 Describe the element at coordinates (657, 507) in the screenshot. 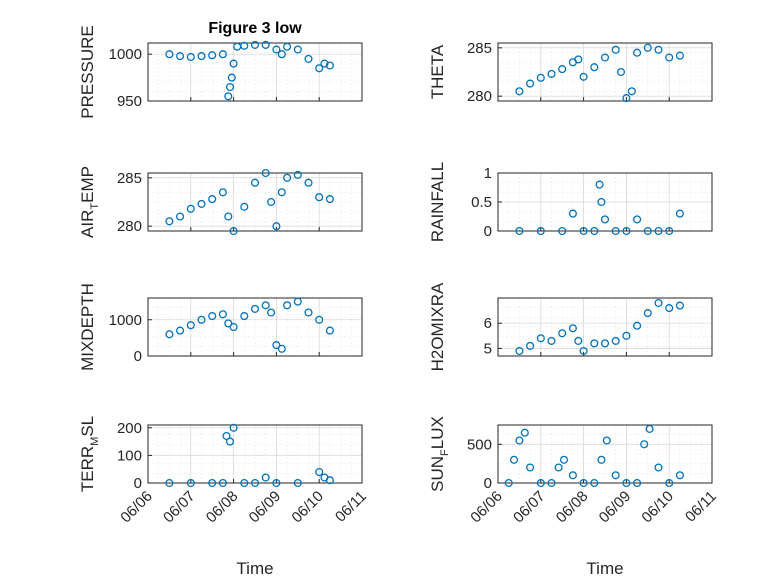

I see `x-tick-label: 06/10` at that location.